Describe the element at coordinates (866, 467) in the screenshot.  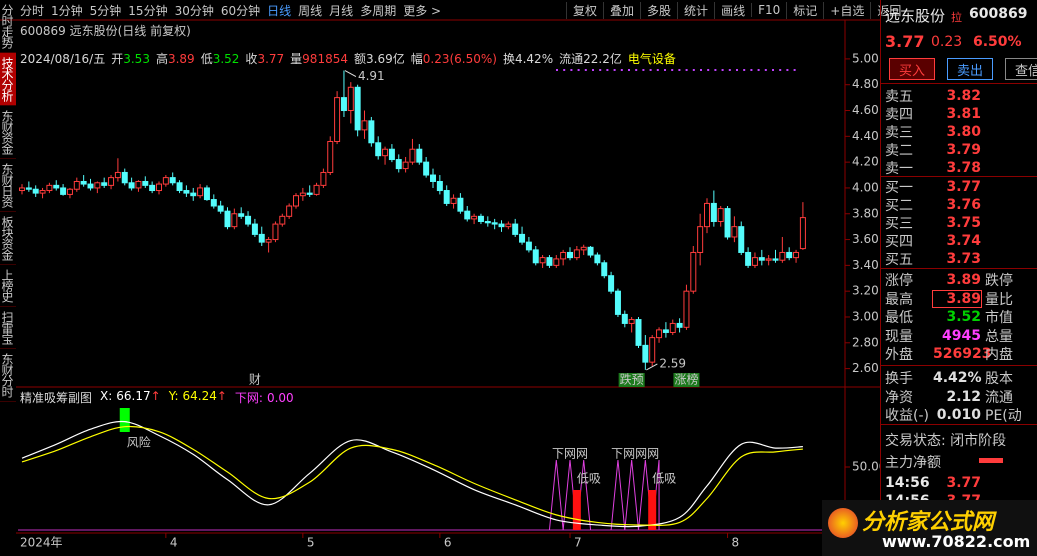
I see `y-tick-label: 50.00` at that location.